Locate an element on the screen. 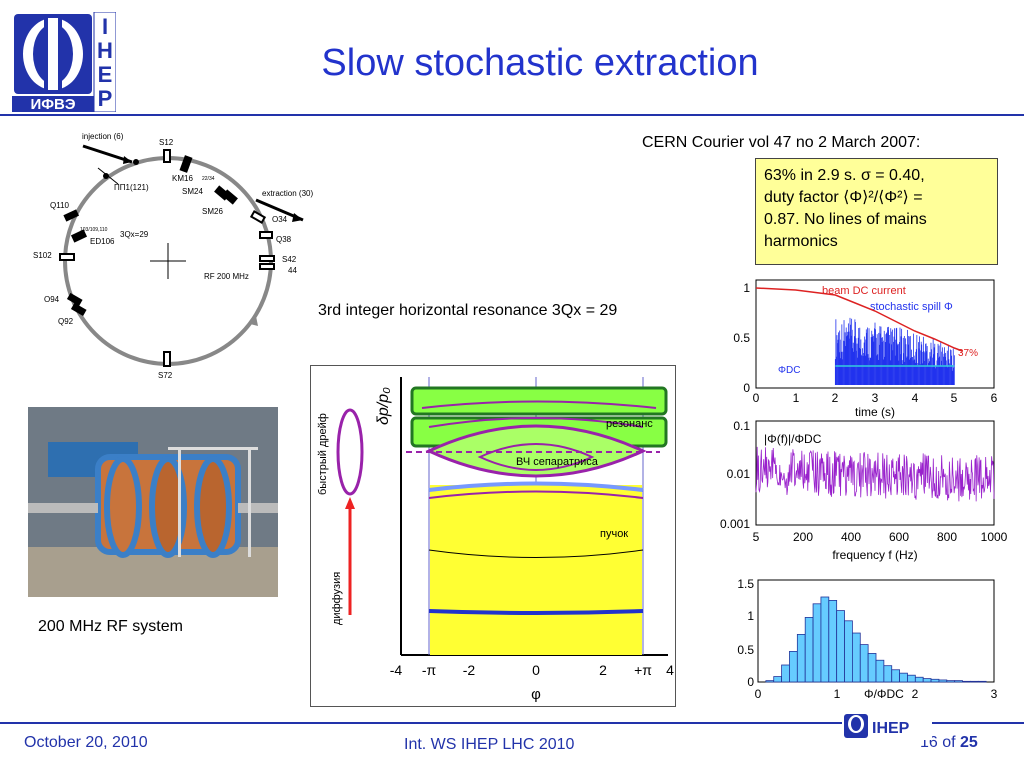 This screenshot has width=1024, height=768. chart1-xtick-1: 1 is located at coordinates (796, 398).